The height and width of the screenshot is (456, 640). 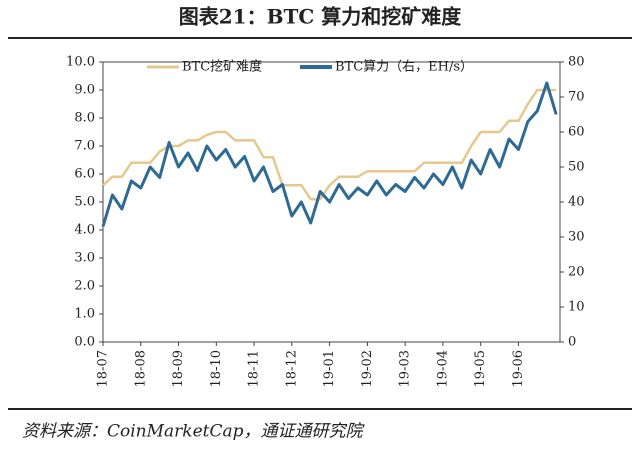 What do you see at coordinates (442, 368) in the screenshot?
I see `x-tick-label: 19-04` at bounding box center [442, 368].